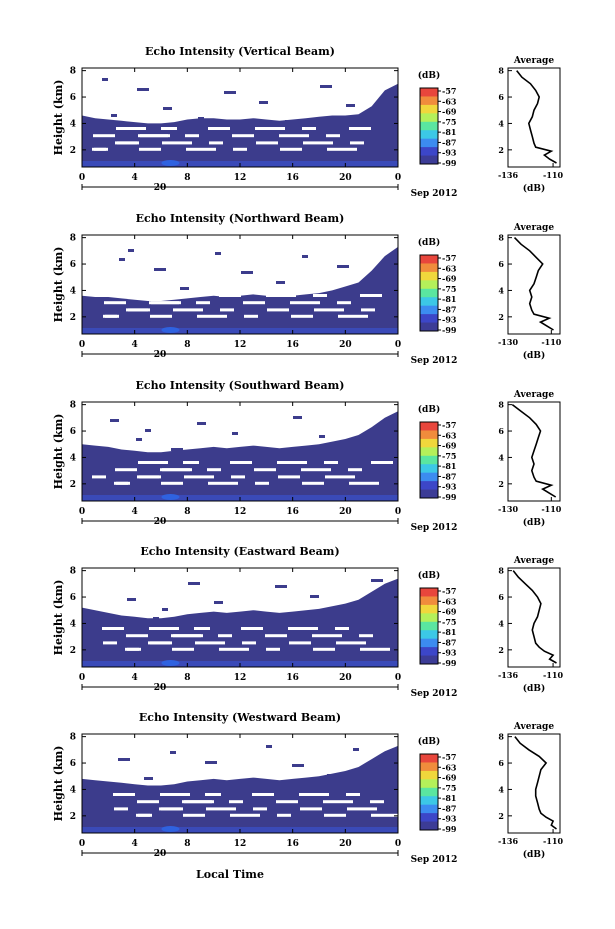 The width and height of the screenshot is (615, 929). I want to click on colorbar-label: -63, so click(449, 601).